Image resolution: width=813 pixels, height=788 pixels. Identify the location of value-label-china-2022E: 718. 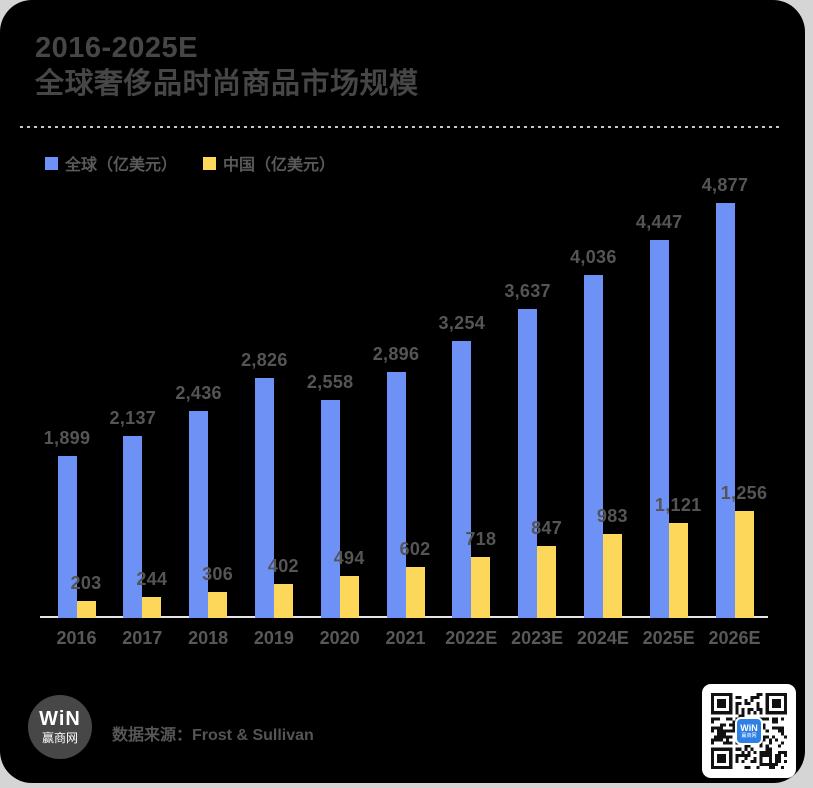
(481, 538).